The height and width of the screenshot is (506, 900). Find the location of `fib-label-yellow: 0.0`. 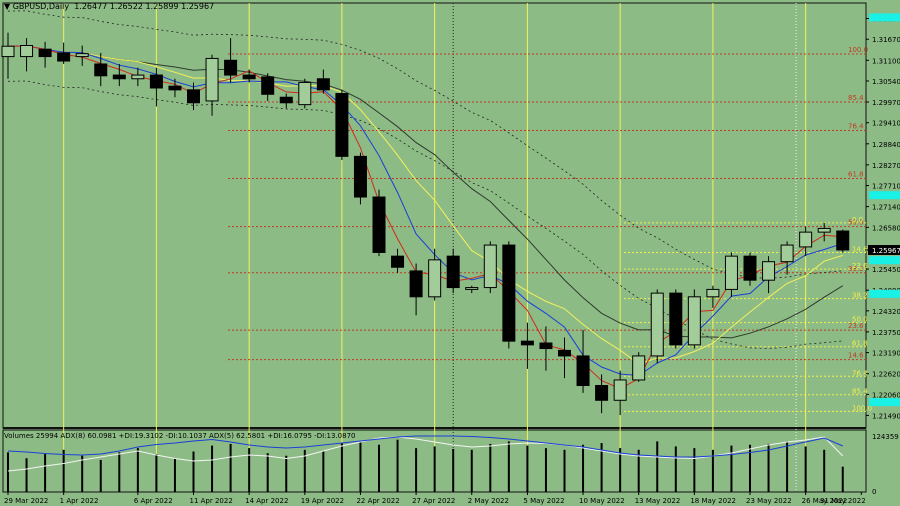

fib-label-yellow: 0.0 is located at coordinates (857, 220).